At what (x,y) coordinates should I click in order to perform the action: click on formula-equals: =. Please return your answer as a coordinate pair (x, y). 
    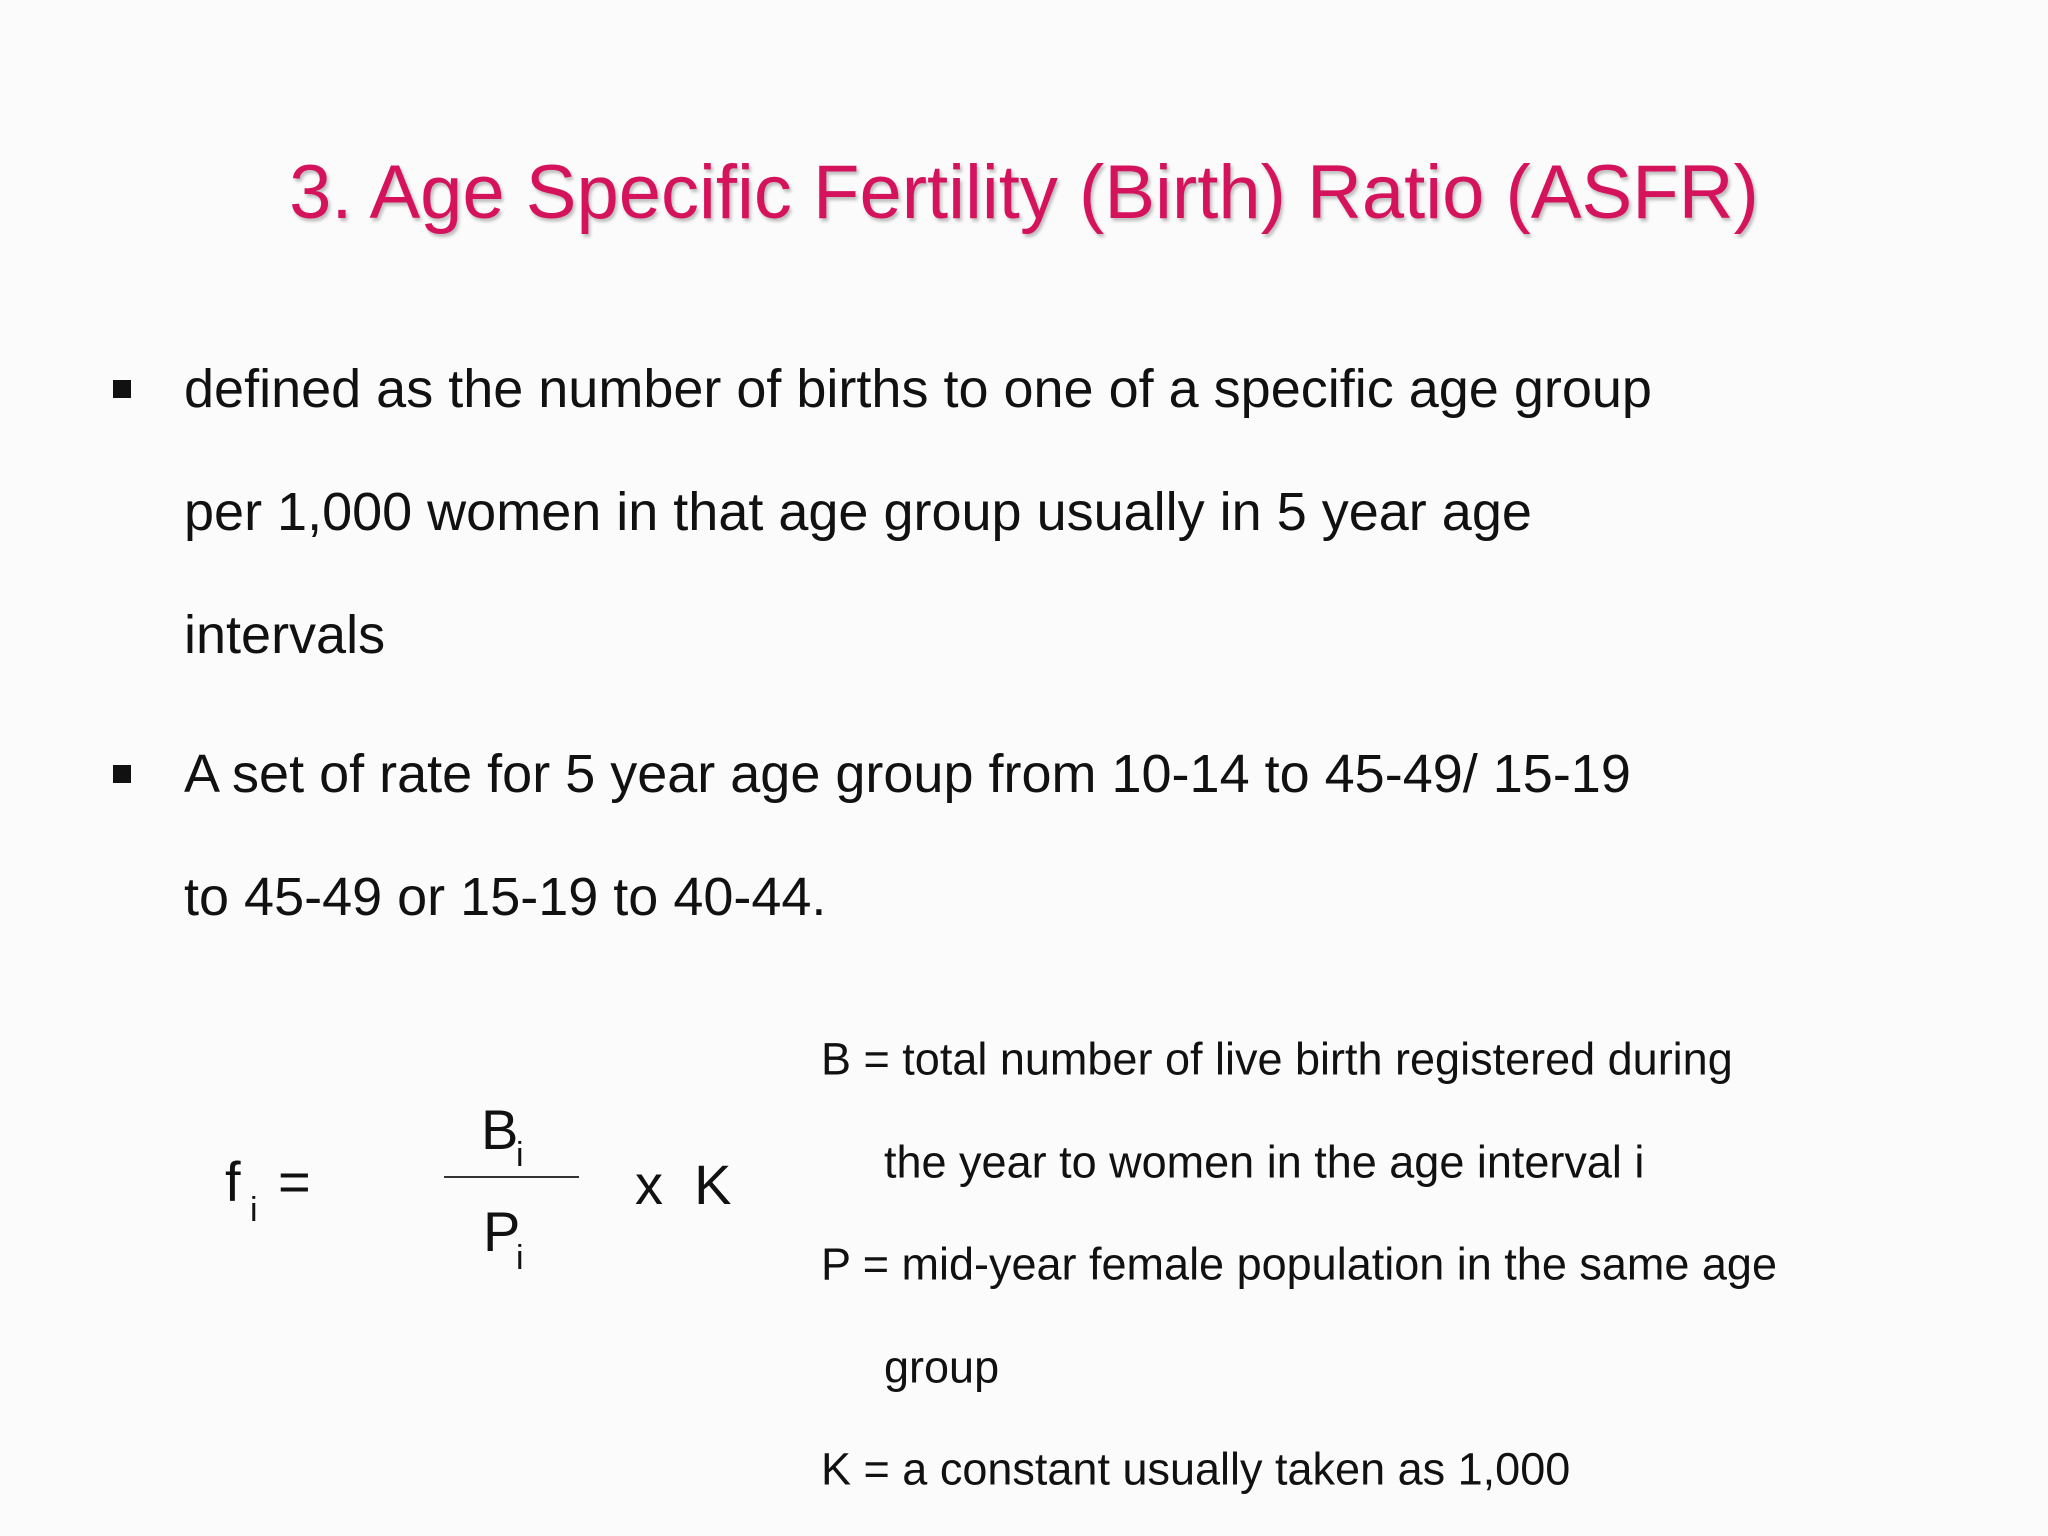
    Looking at the image, I should click on (294, 1181).